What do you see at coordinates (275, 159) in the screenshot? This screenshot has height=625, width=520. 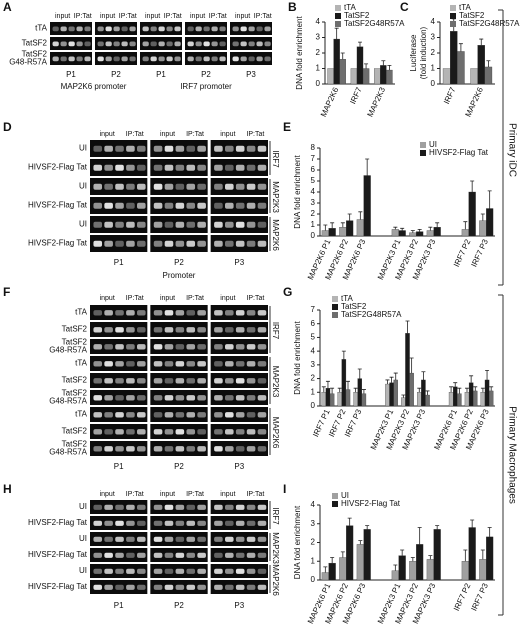 I see `gene-label: IRF7` at bounding box center [275, 159].